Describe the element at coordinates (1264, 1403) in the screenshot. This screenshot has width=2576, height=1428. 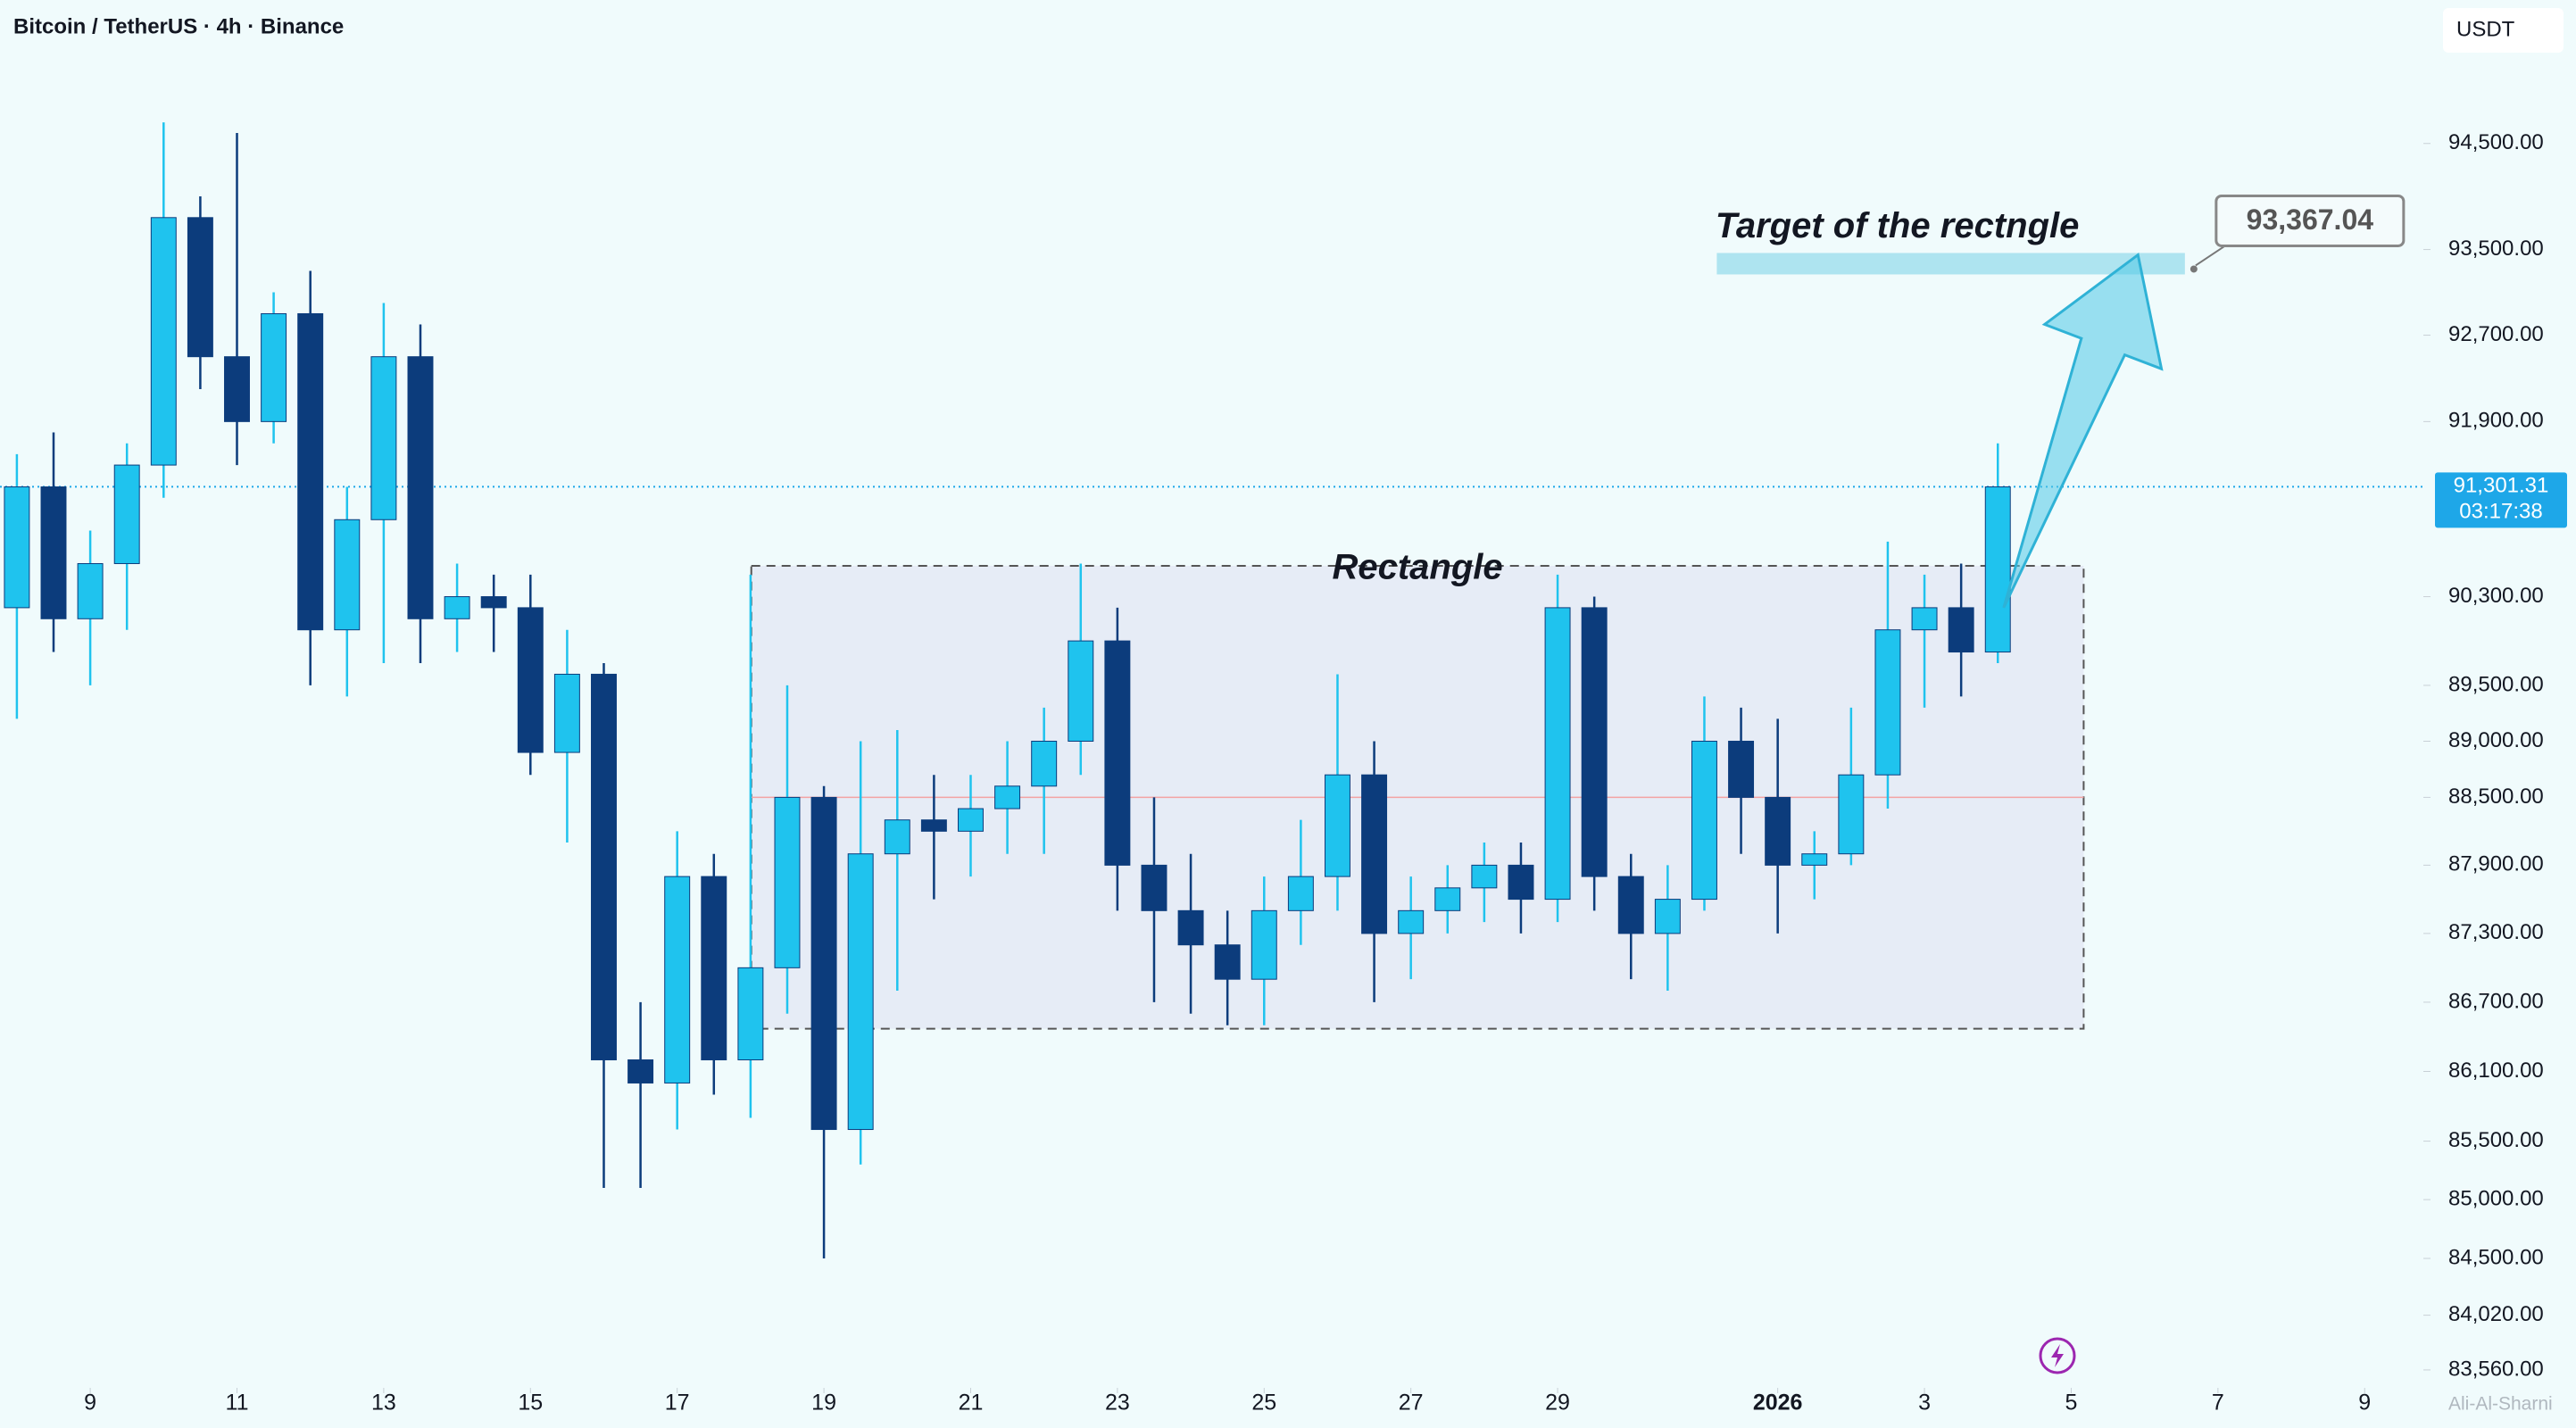
I see `x-tick-label: 25` at that location.